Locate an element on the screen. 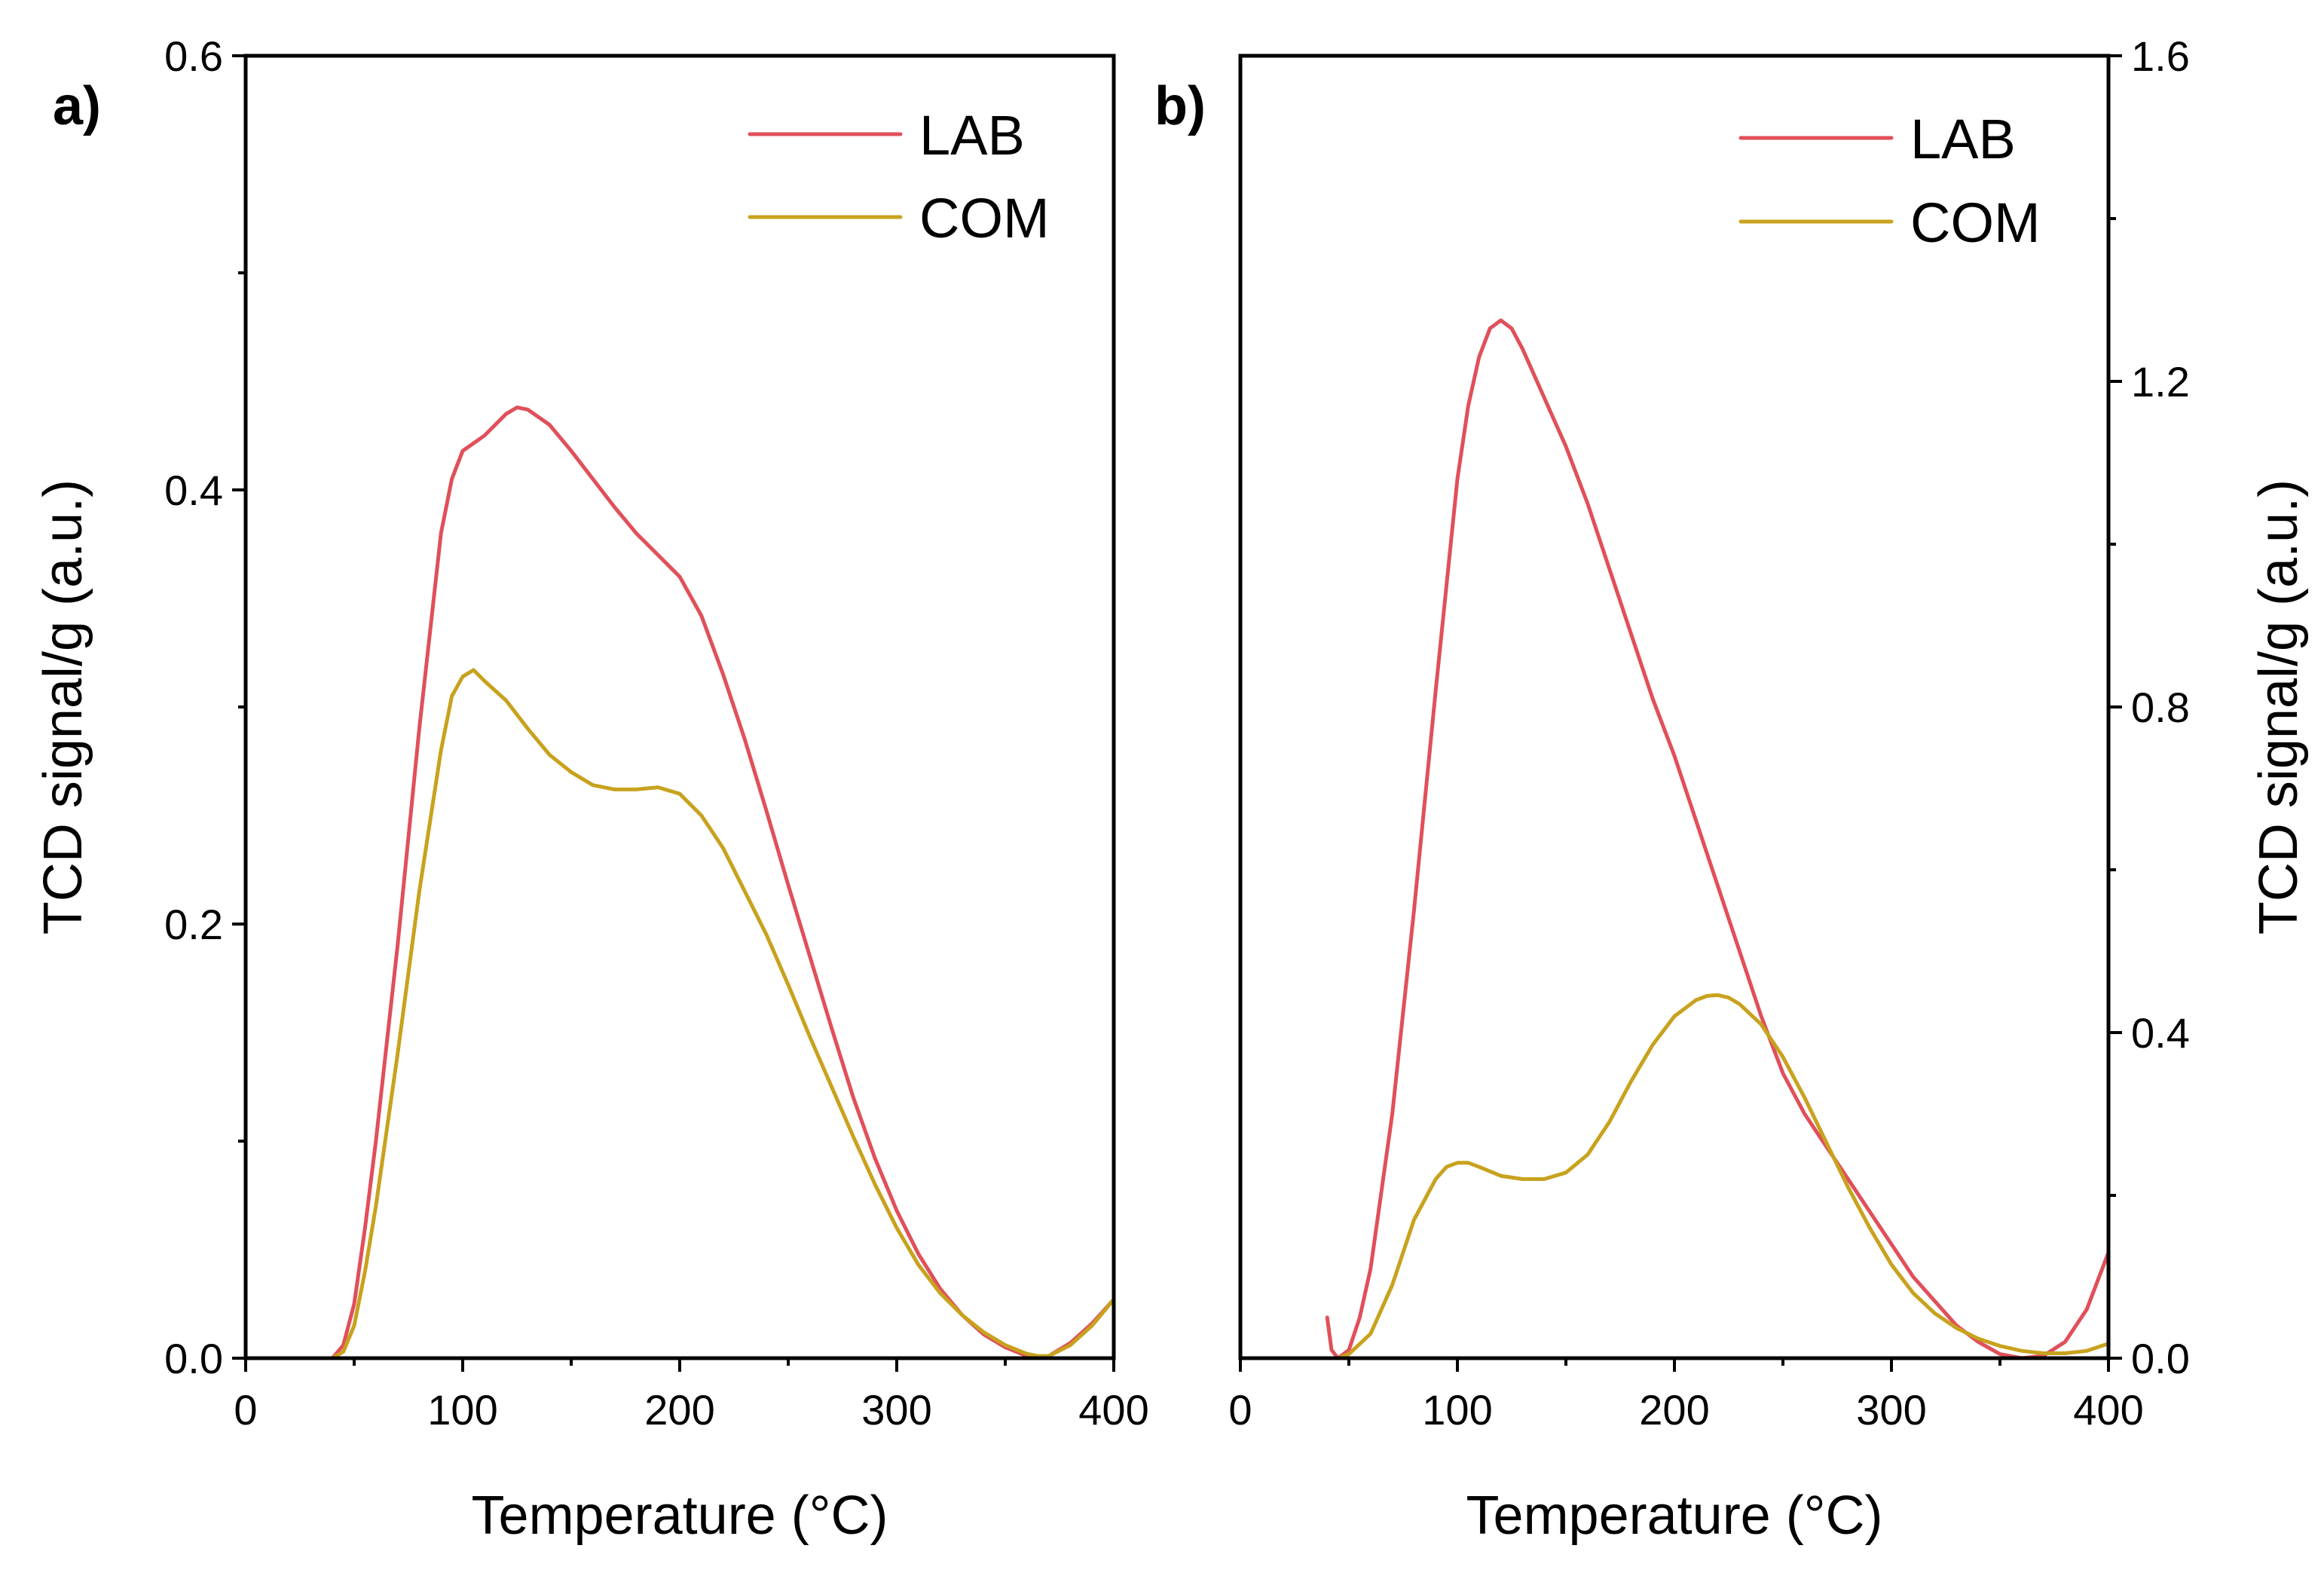 The image size is (2324, 1576). panel-b-x-axis-title: Temperature (°C) is located at coordinates (1674, 1516).